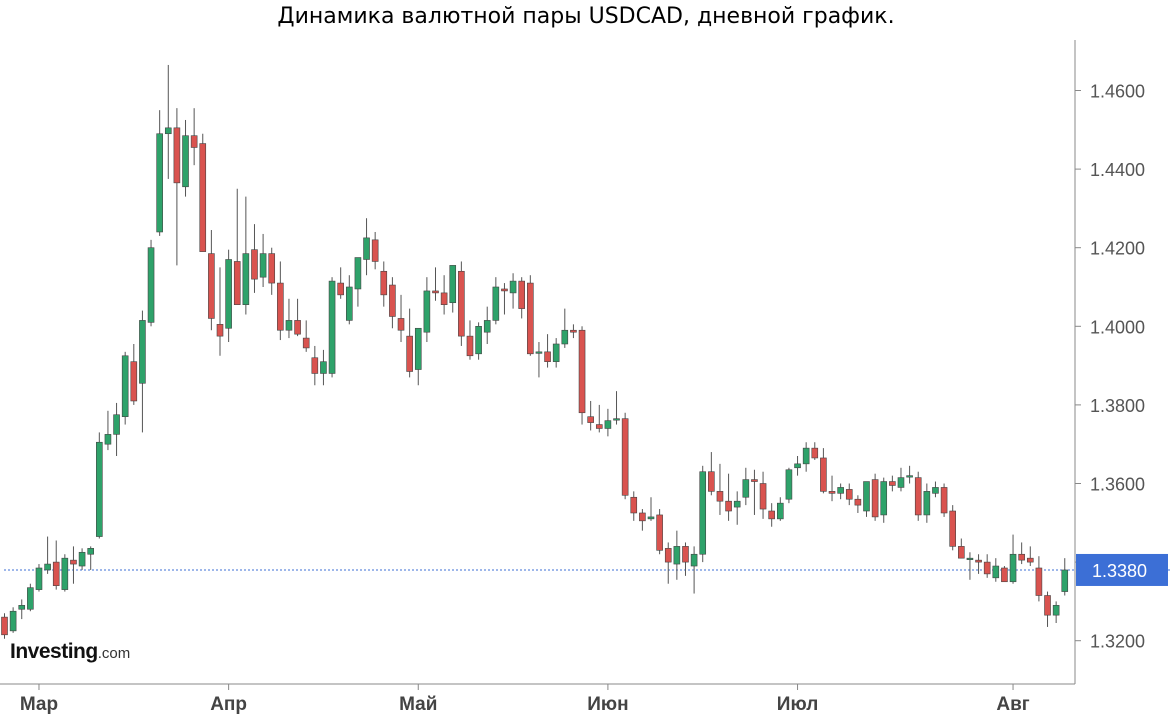  Describe the element at coordinates (1117, 92) in the screenshot. I see `y-tick-label: 1.4600` at that location.